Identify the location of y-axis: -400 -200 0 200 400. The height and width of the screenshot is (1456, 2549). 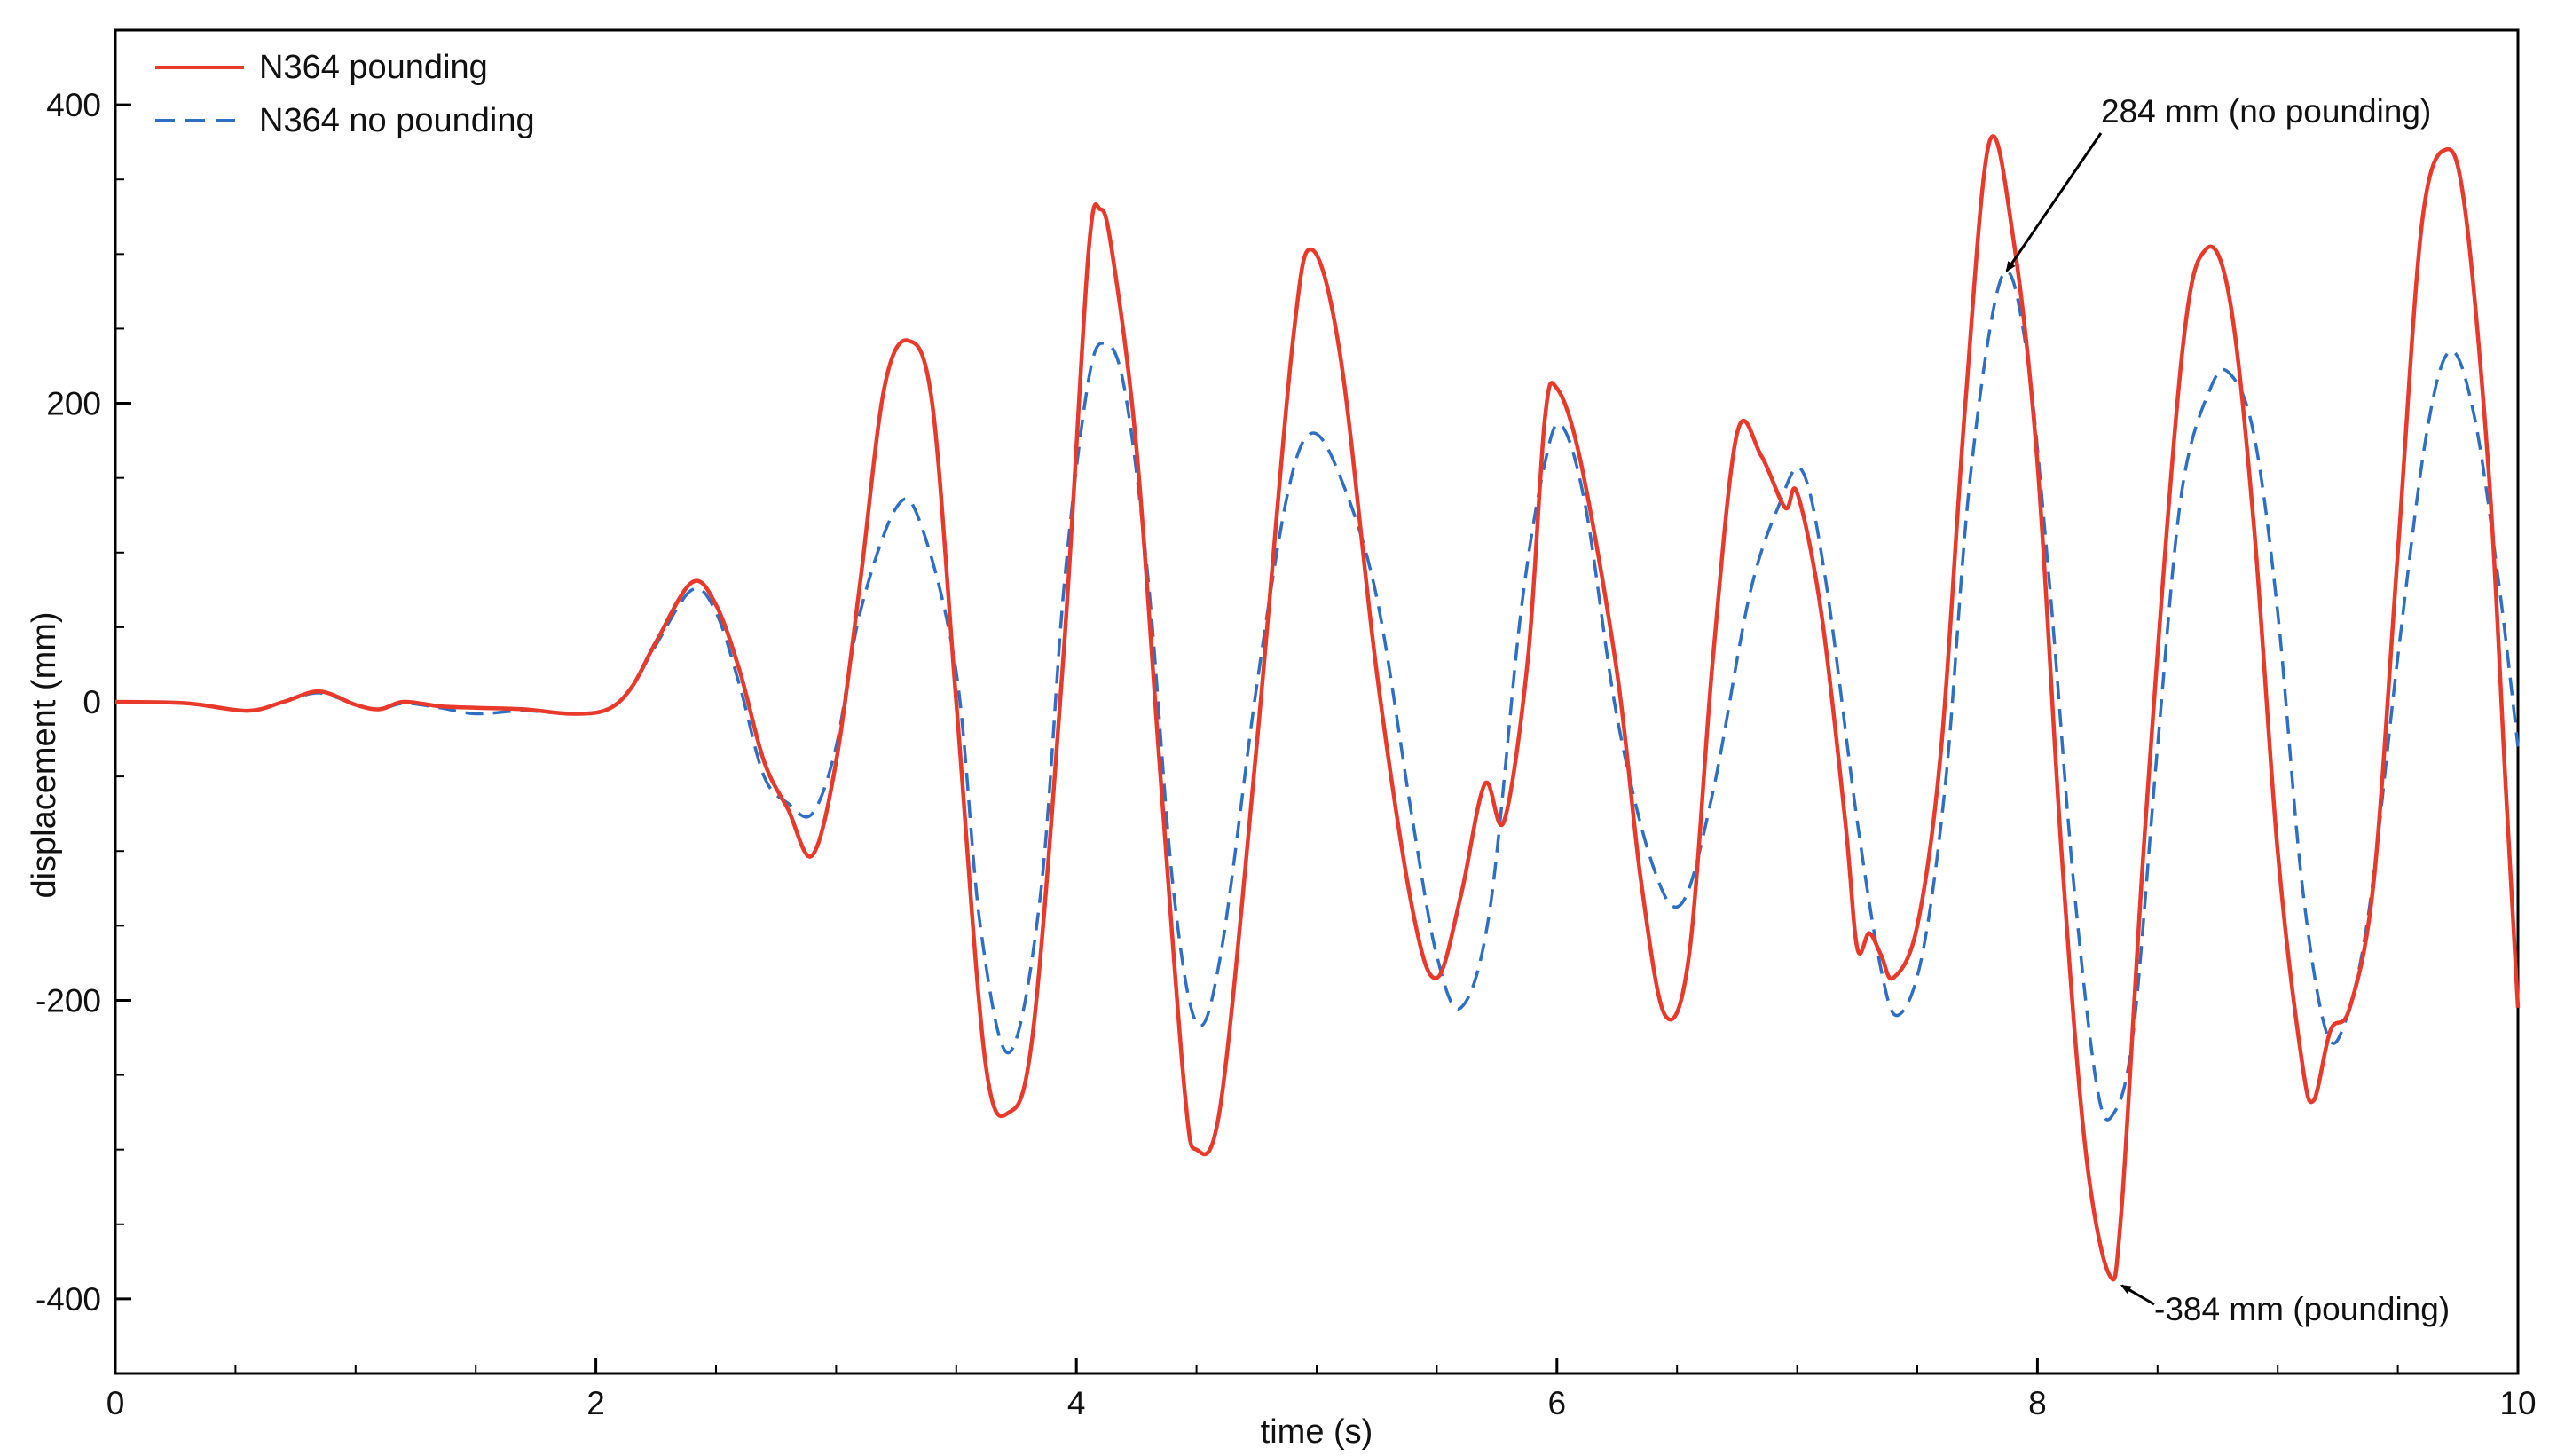
(83, 702).